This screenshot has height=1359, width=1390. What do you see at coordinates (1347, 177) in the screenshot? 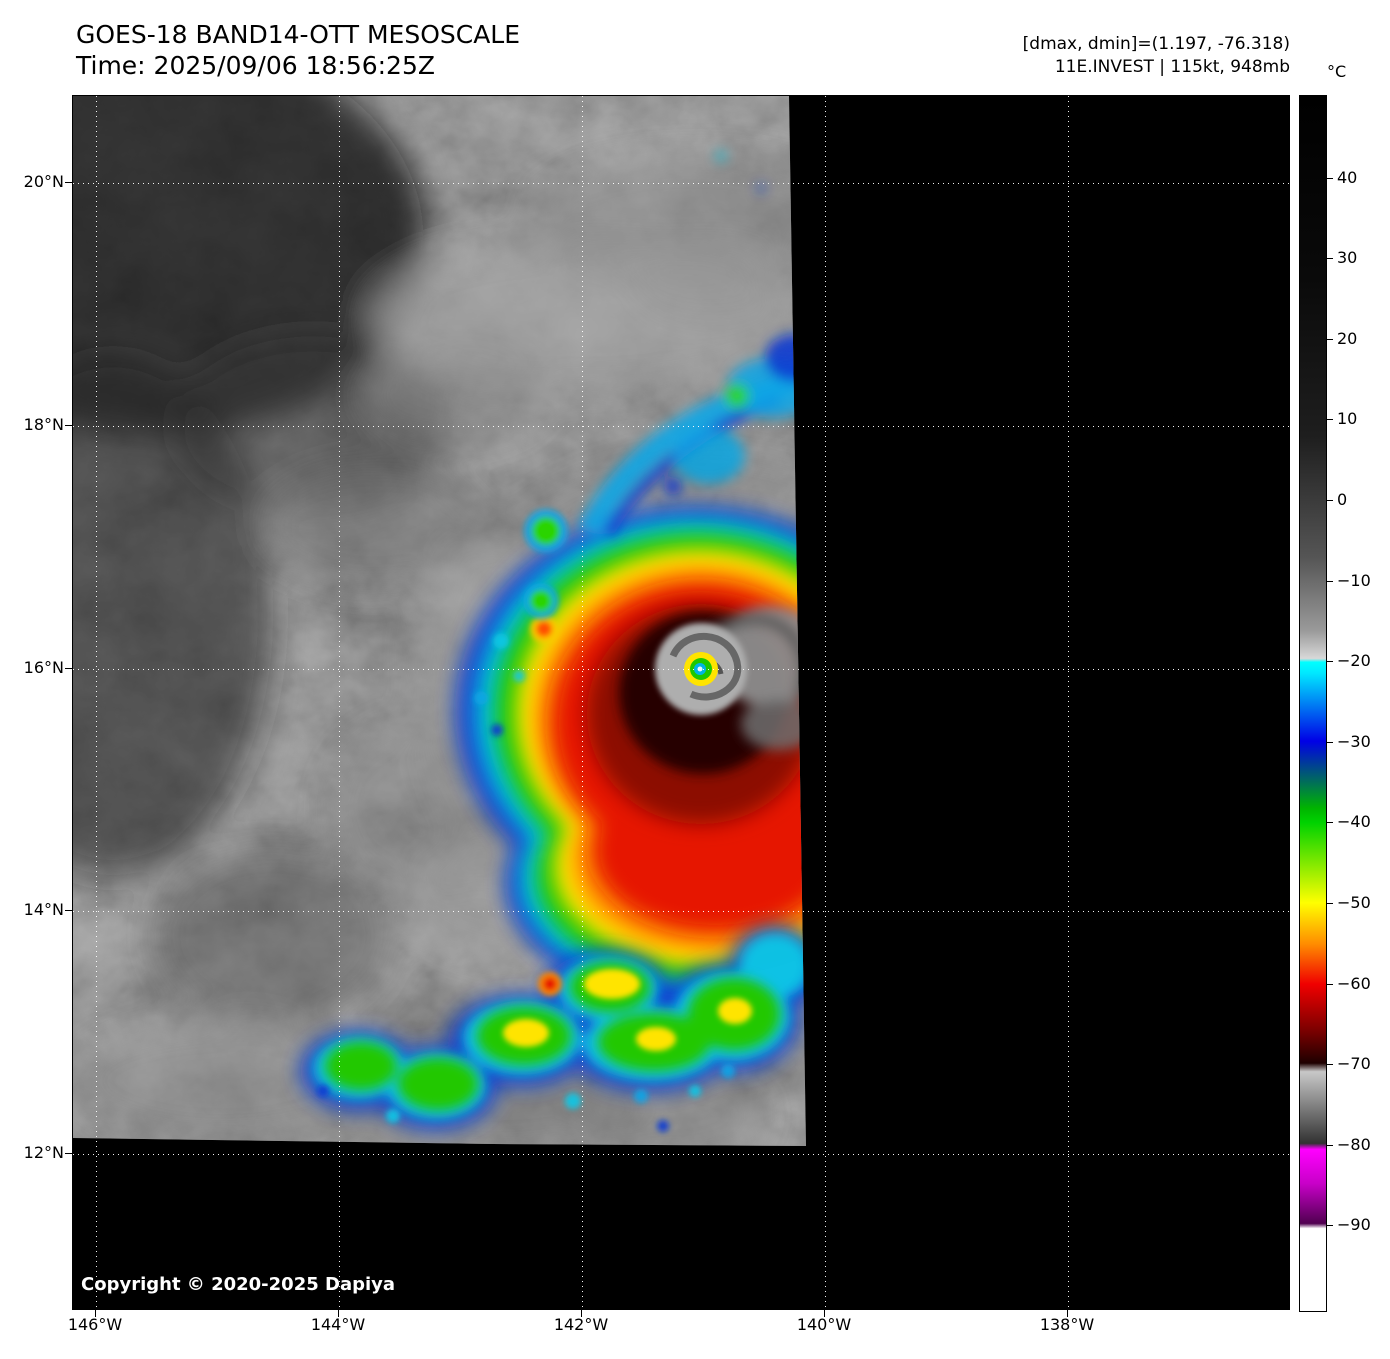
I see `colorbar-tick-label: 40` at bounding box center [1347, 177].